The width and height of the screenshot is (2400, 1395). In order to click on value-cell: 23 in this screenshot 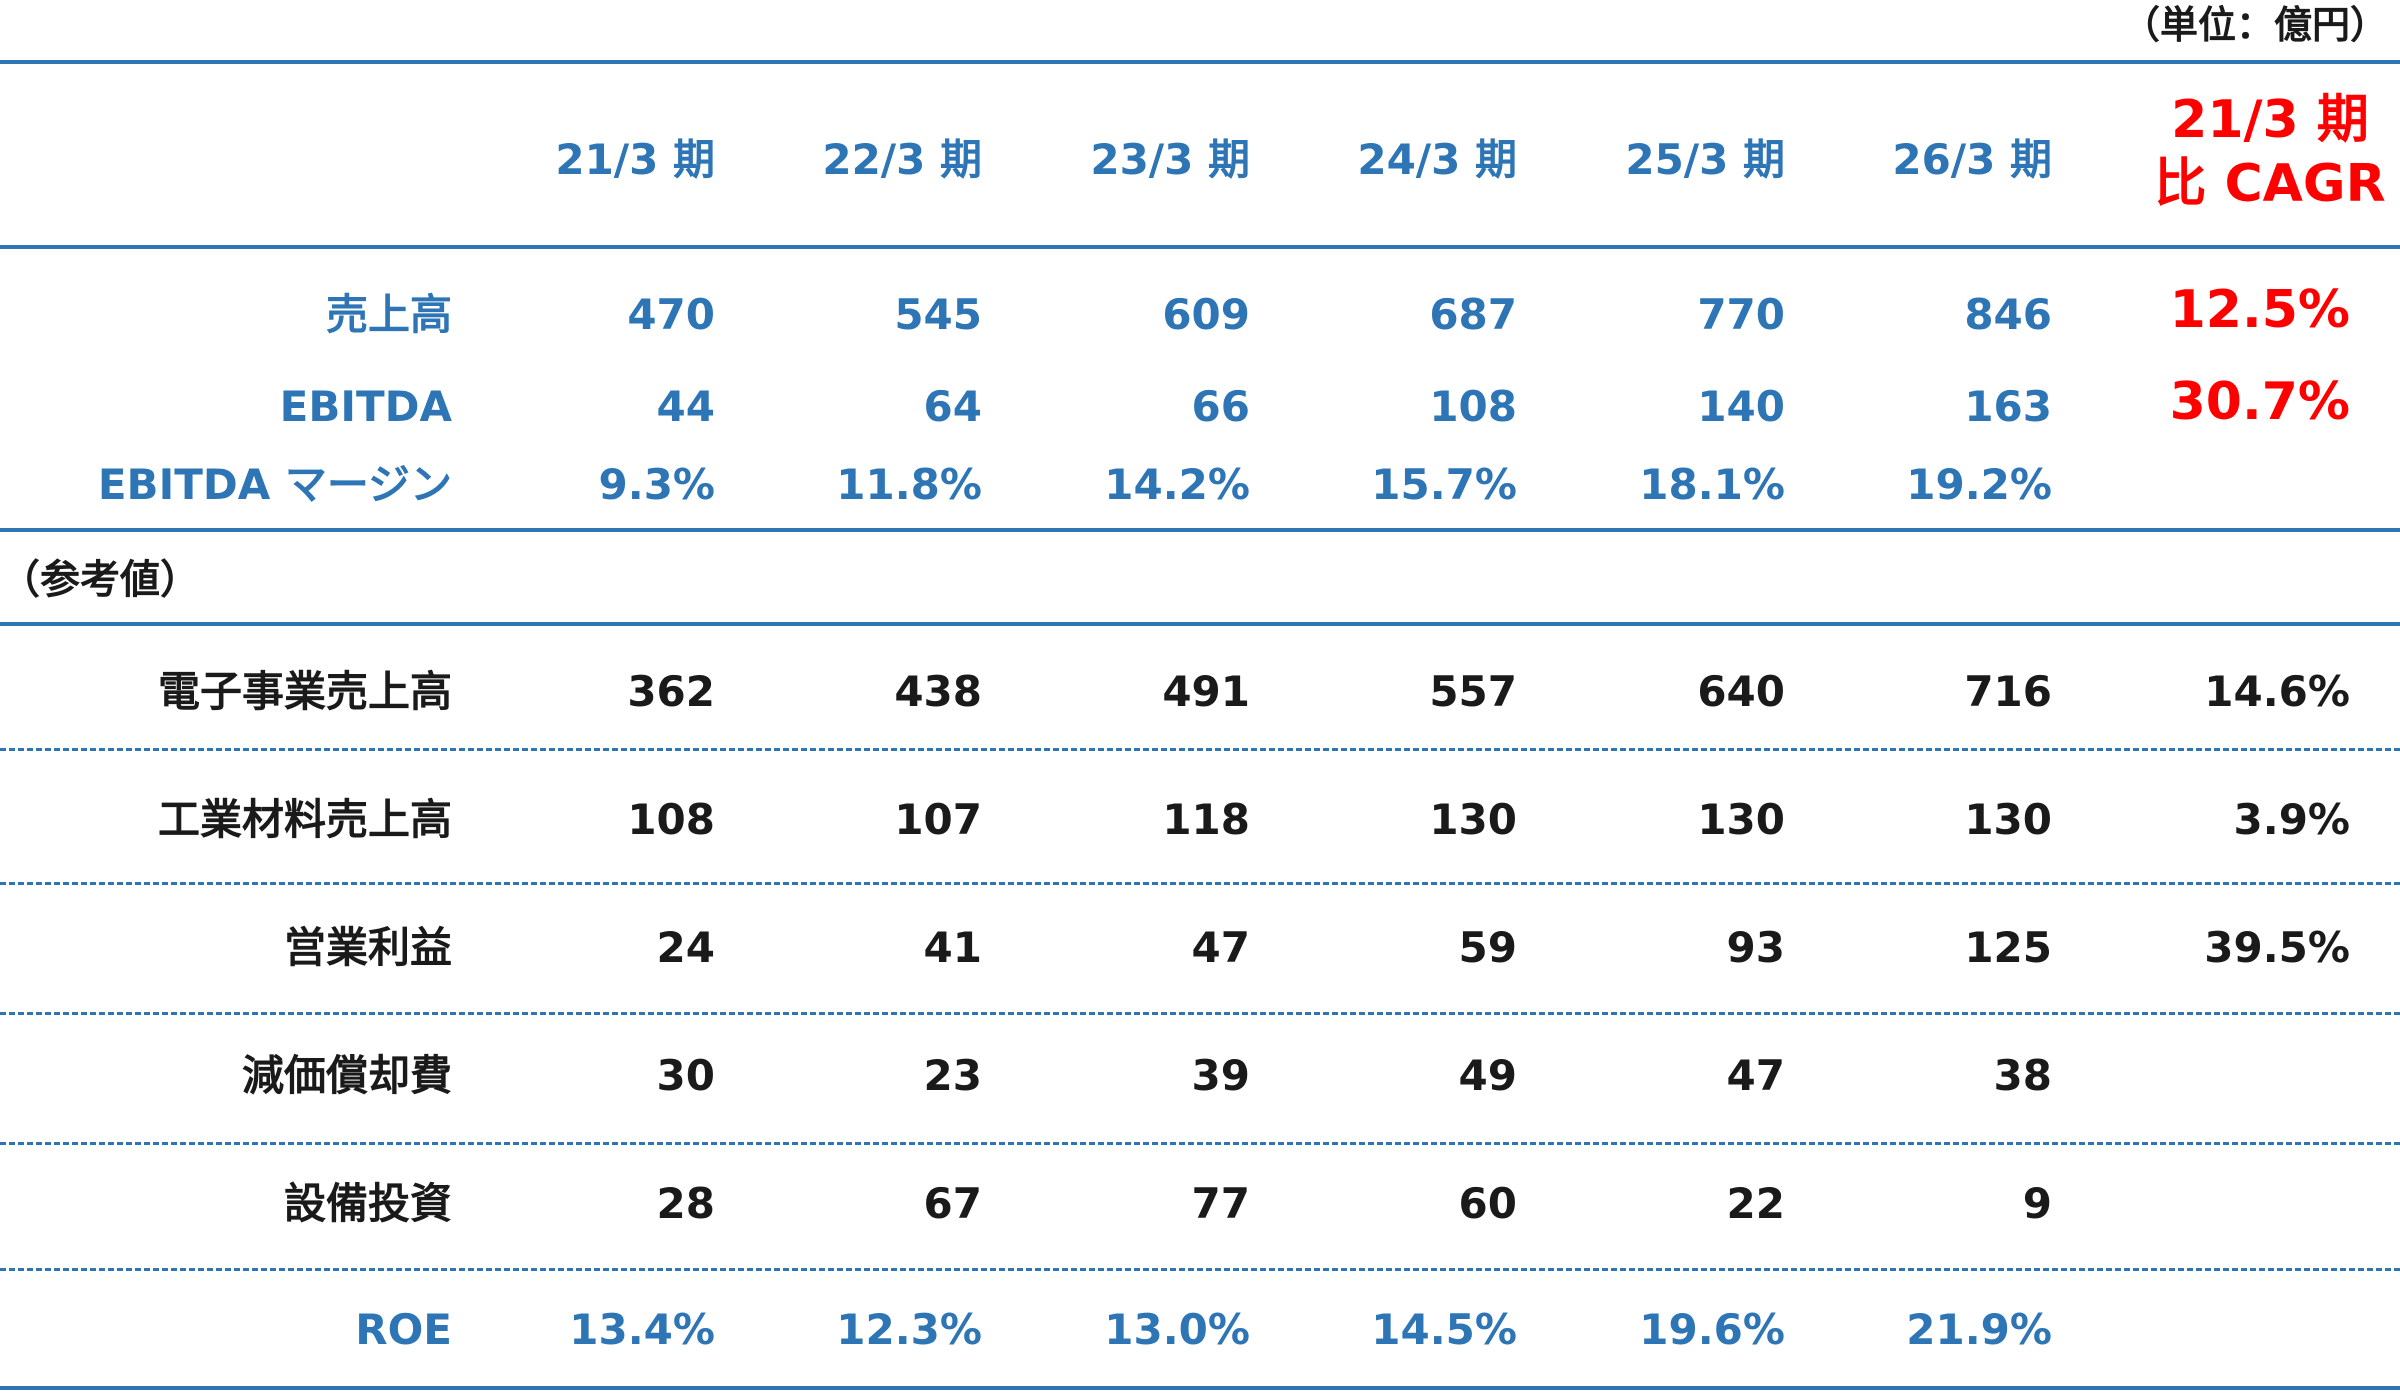, I will do `click(952, 1075)`.